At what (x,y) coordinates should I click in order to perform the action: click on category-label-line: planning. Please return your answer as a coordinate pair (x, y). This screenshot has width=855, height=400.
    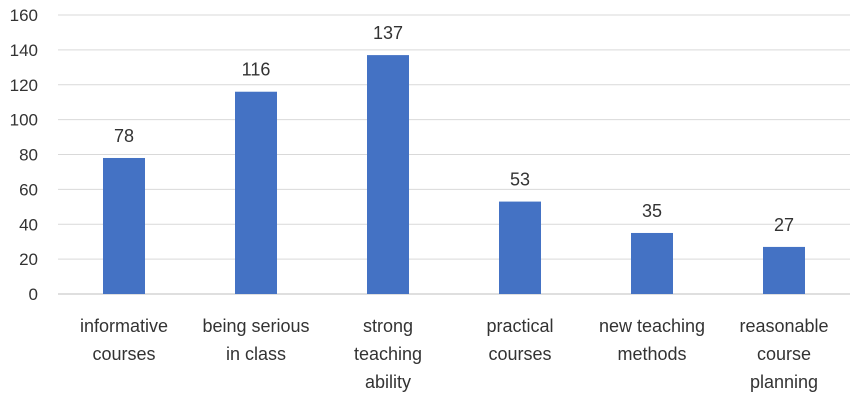
    Looking at the image, I should click on (784, 382).